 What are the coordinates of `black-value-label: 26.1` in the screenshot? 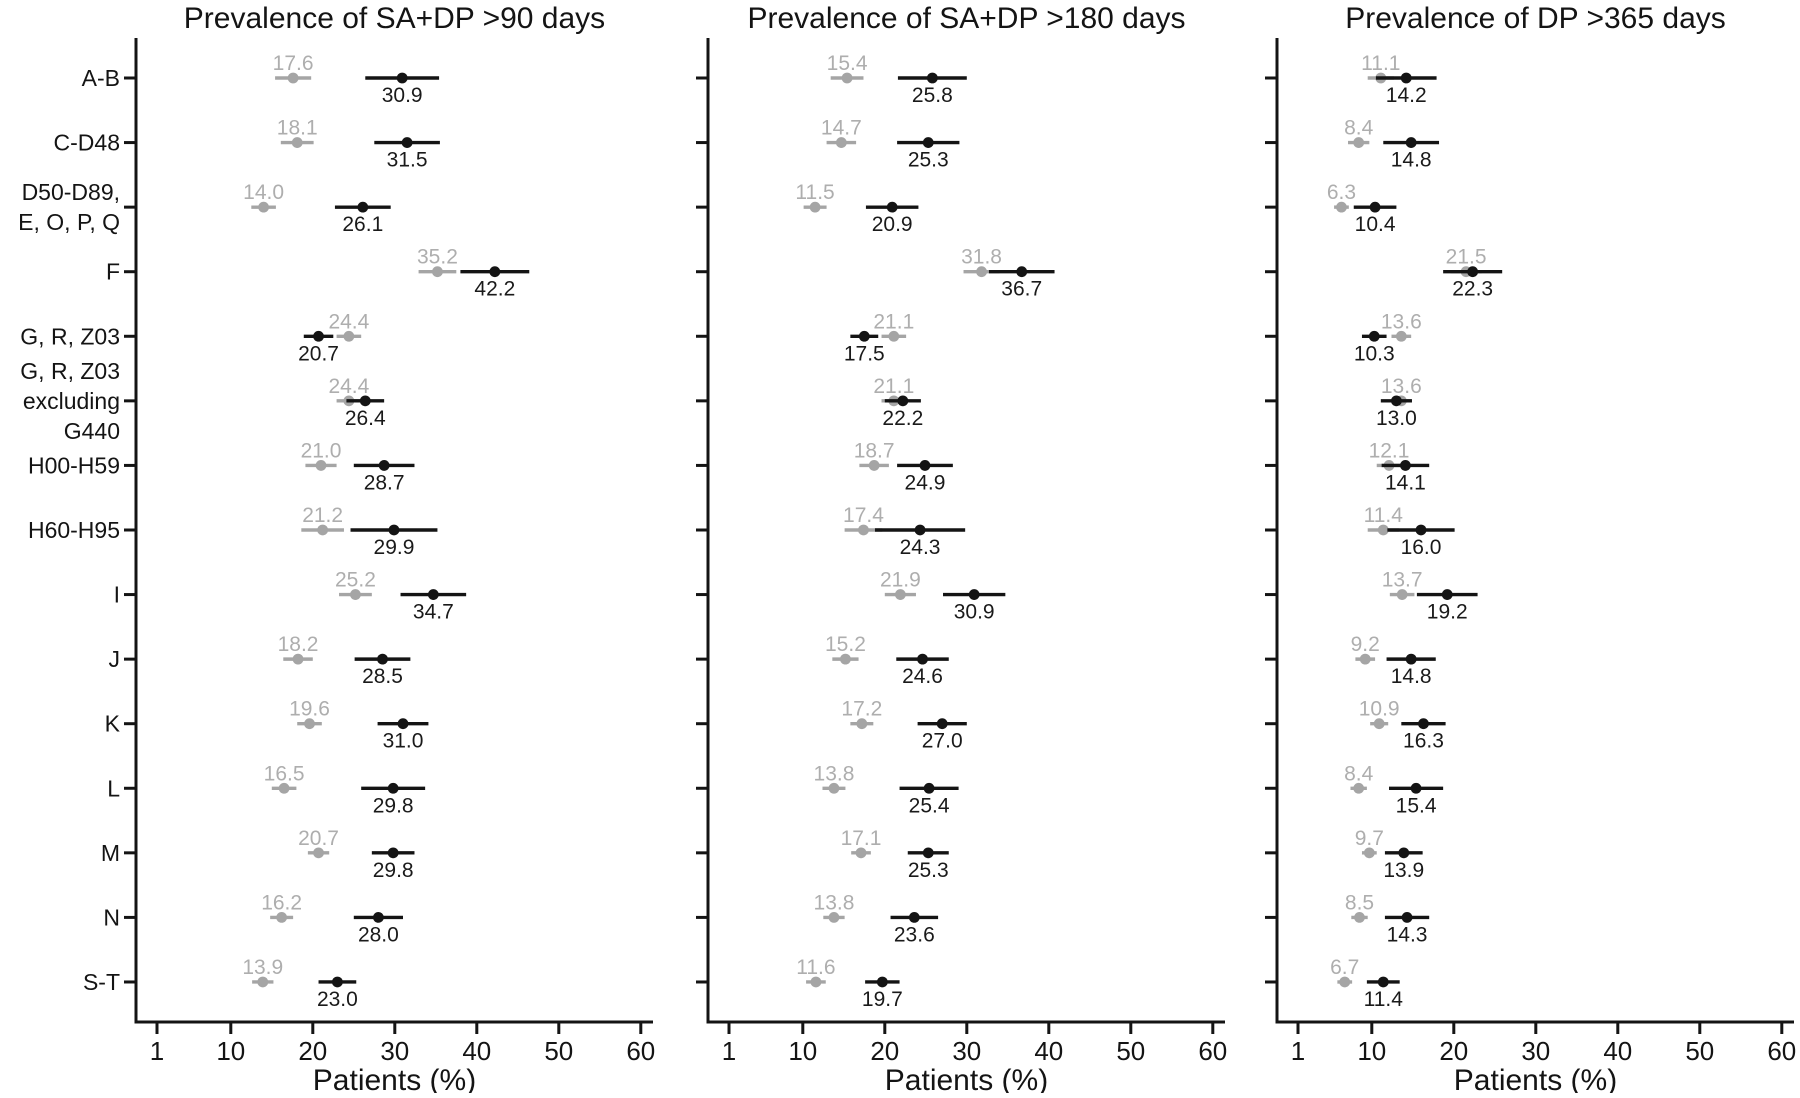 It's located at (362, 224).